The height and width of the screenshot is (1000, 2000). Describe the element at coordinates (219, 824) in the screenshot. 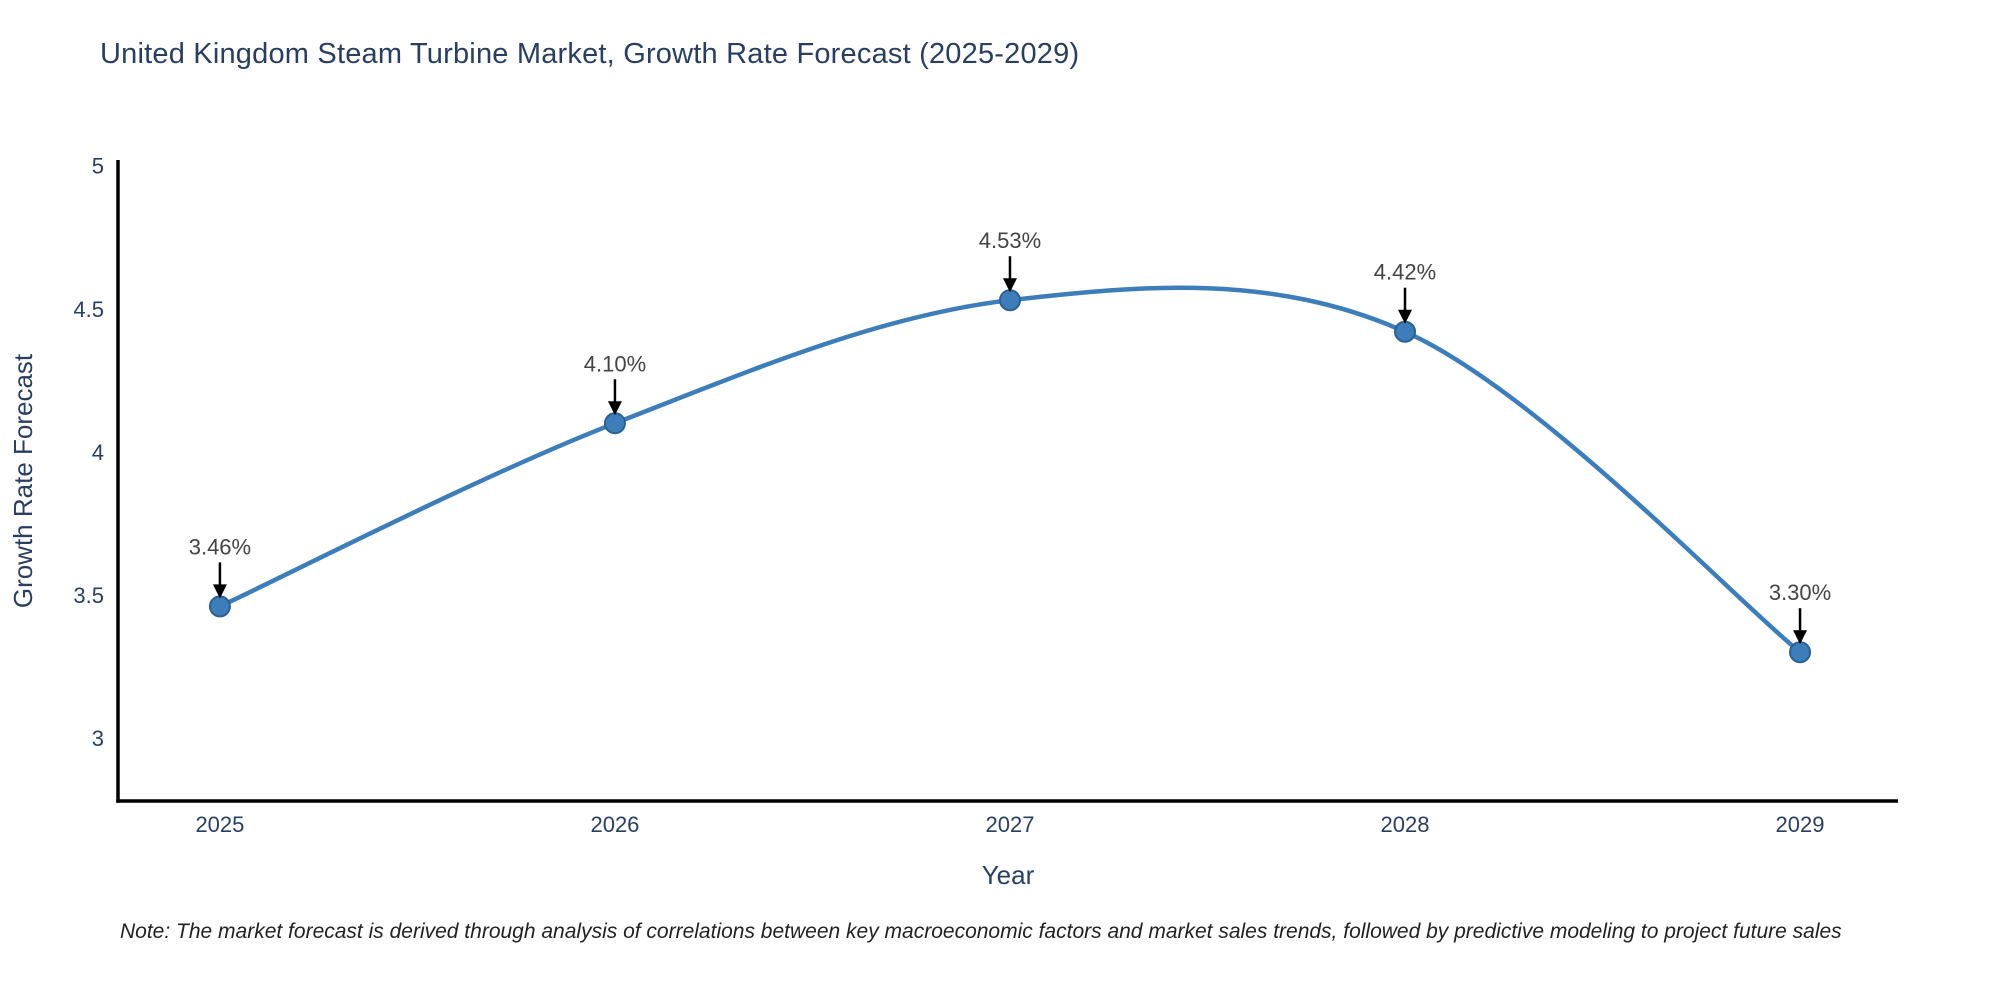

I see `x-tick-label: 2025` at that location.